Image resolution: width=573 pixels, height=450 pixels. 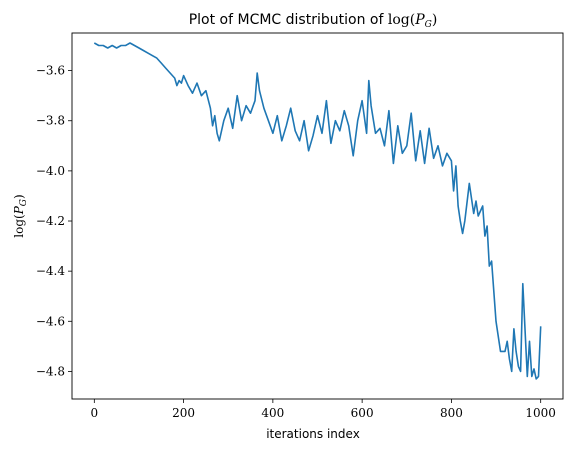 I want to click on chart-title-text: Plot of MCMC distribution of, so click(x=288, y=20).